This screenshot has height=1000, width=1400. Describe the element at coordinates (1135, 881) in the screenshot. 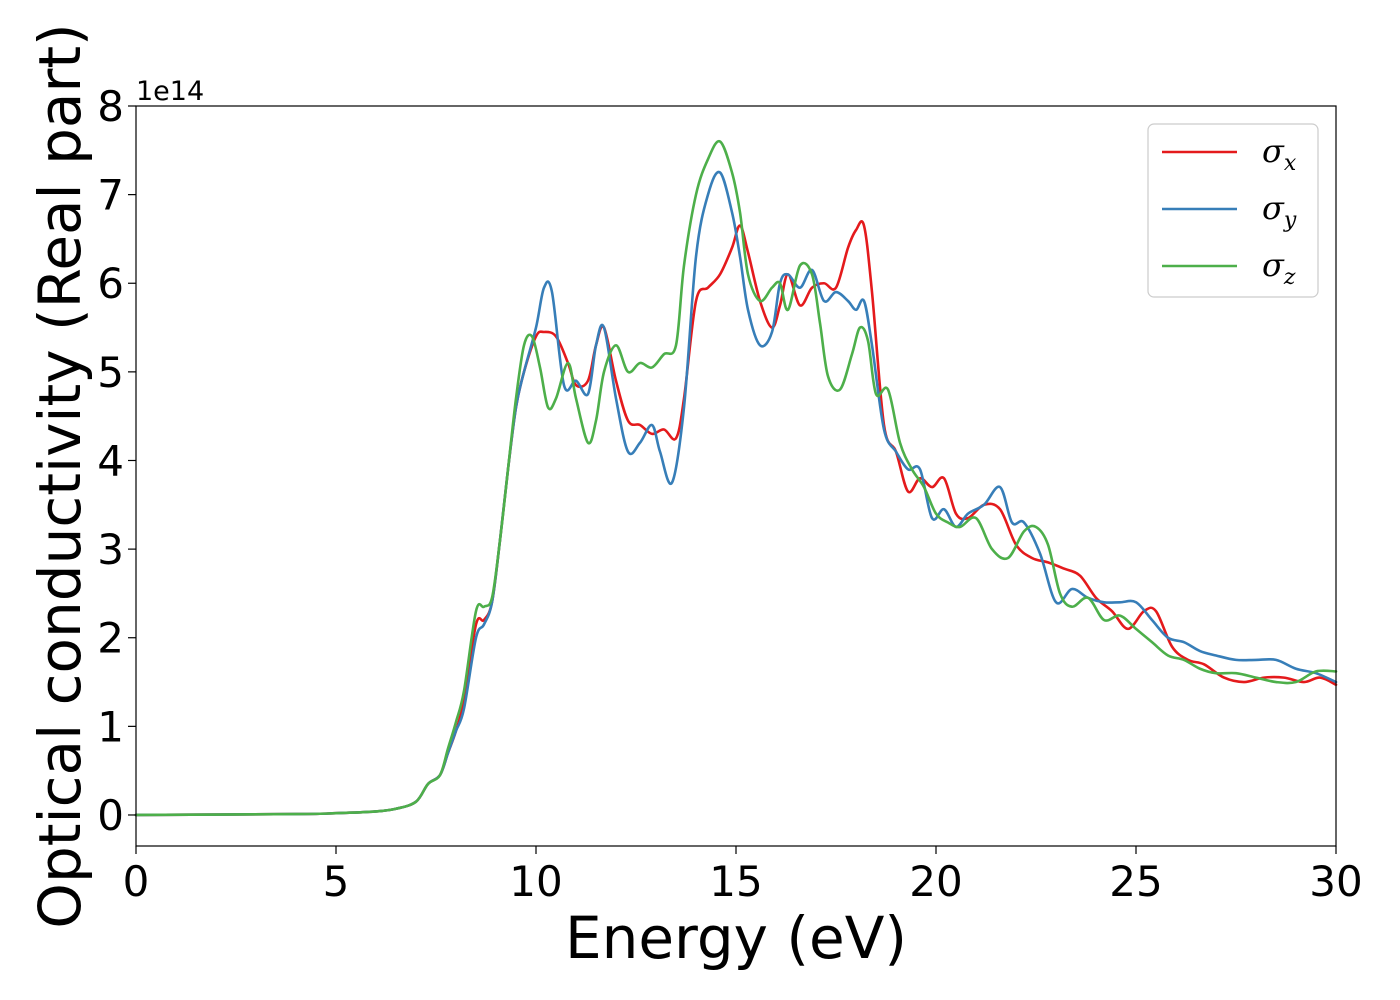

I see `x-tick-label: 25` at that location.